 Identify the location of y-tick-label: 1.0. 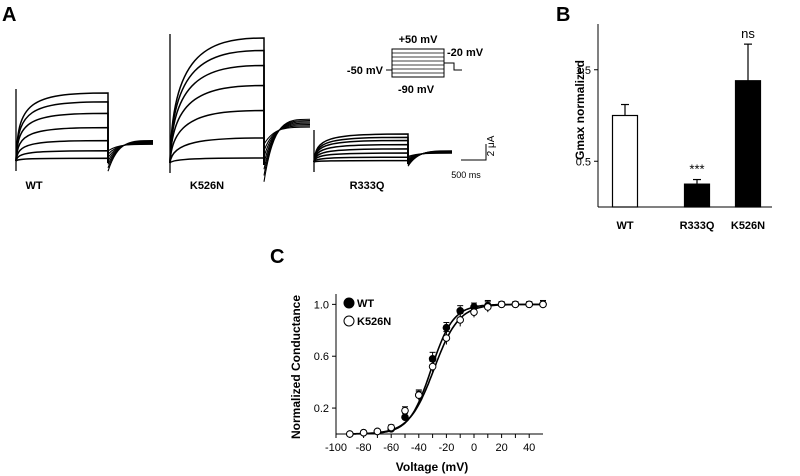
(321, 305).